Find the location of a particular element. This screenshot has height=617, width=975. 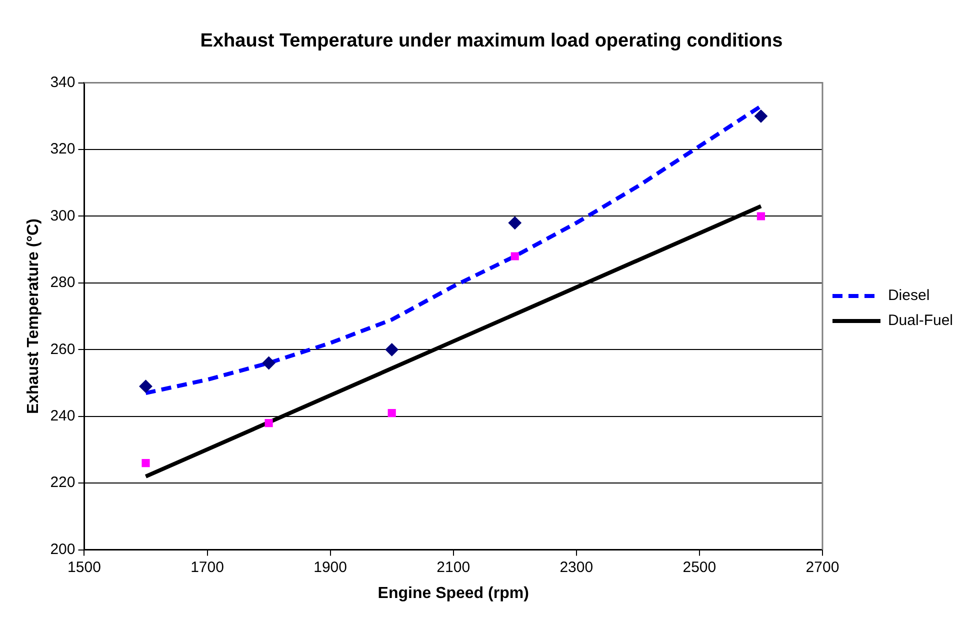

x-tick-label: 1500 is located at coordinates (84, 567).